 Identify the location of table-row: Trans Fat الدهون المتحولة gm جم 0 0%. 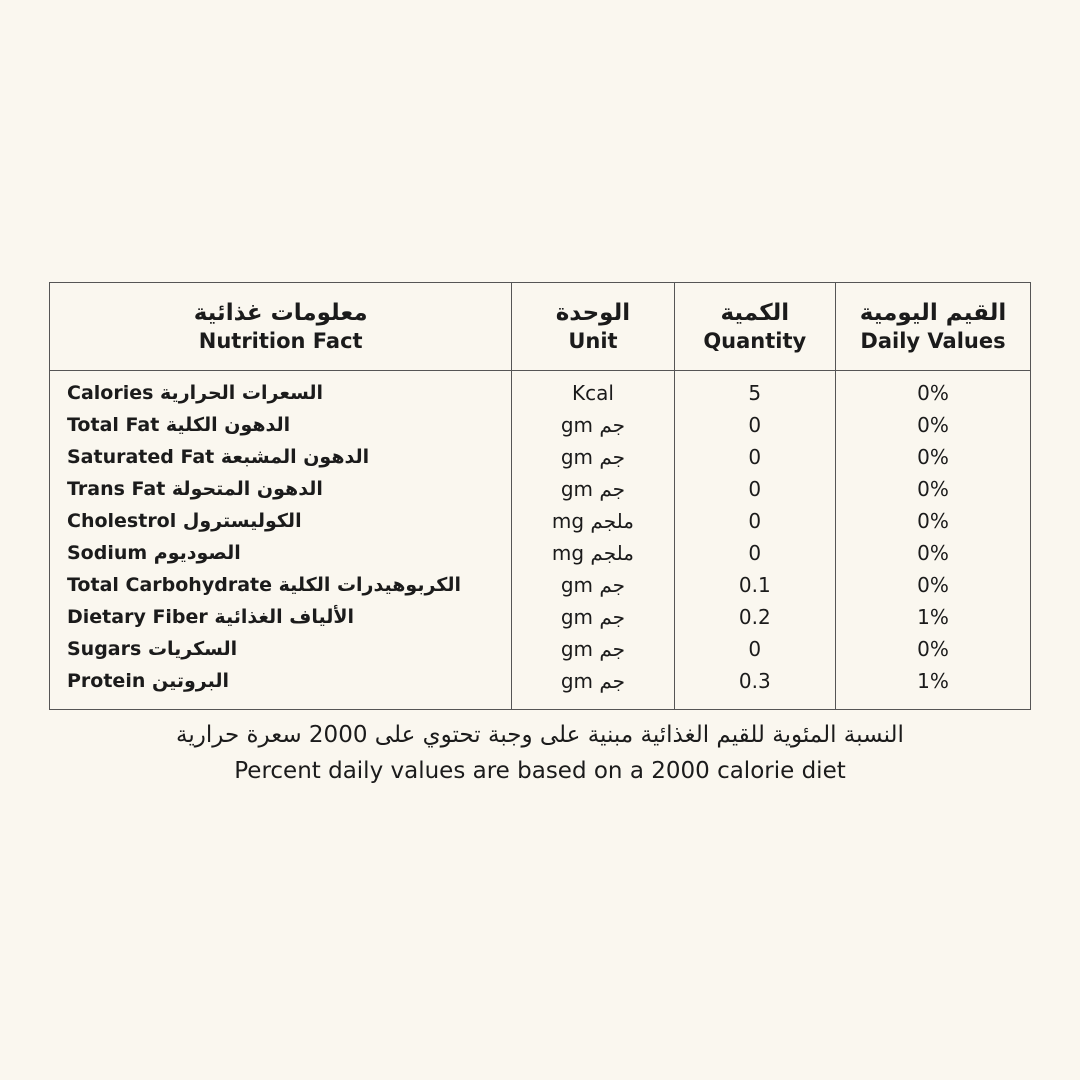
(539, 489).